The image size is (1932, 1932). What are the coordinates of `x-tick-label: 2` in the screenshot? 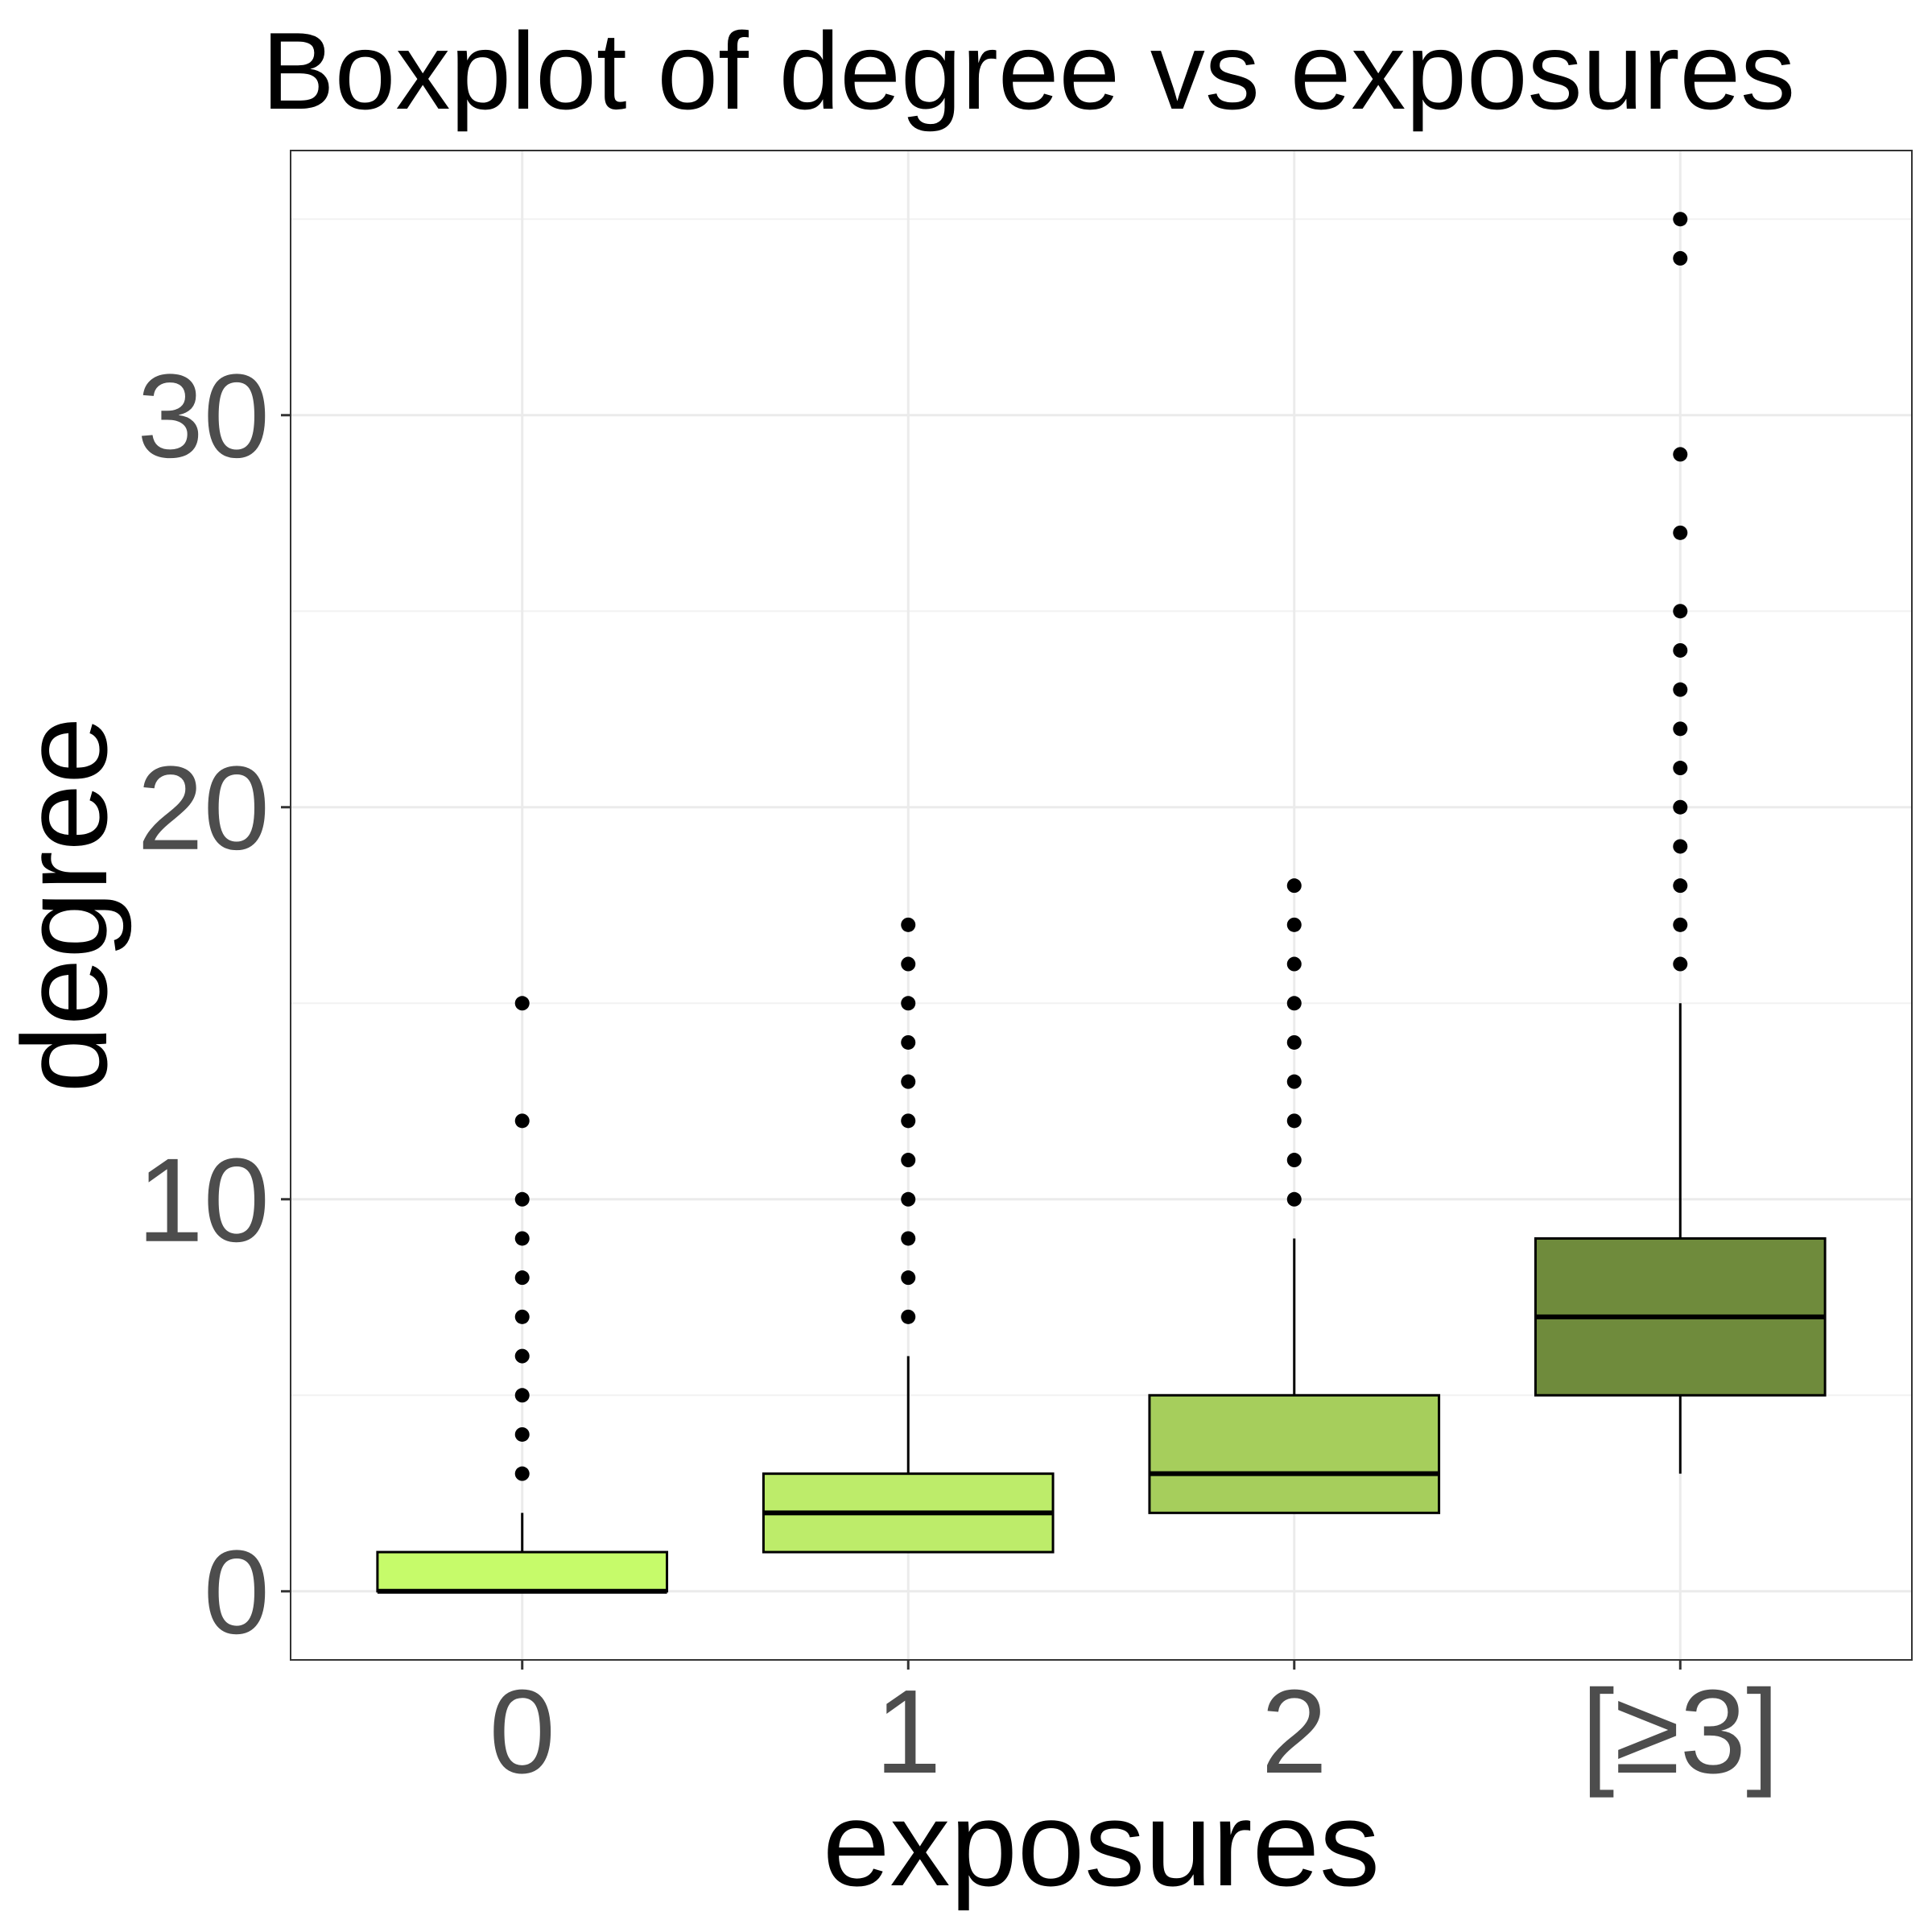 It's located at (1294, 1732).